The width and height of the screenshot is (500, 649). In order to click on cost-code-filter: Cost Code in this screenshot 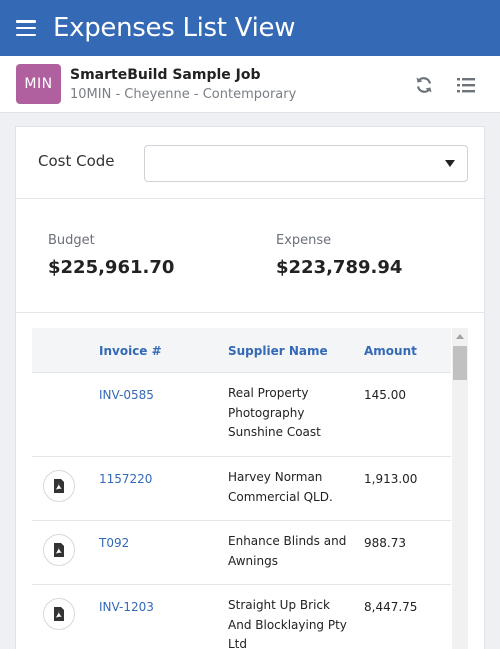, I will do `click(250, 163)`.